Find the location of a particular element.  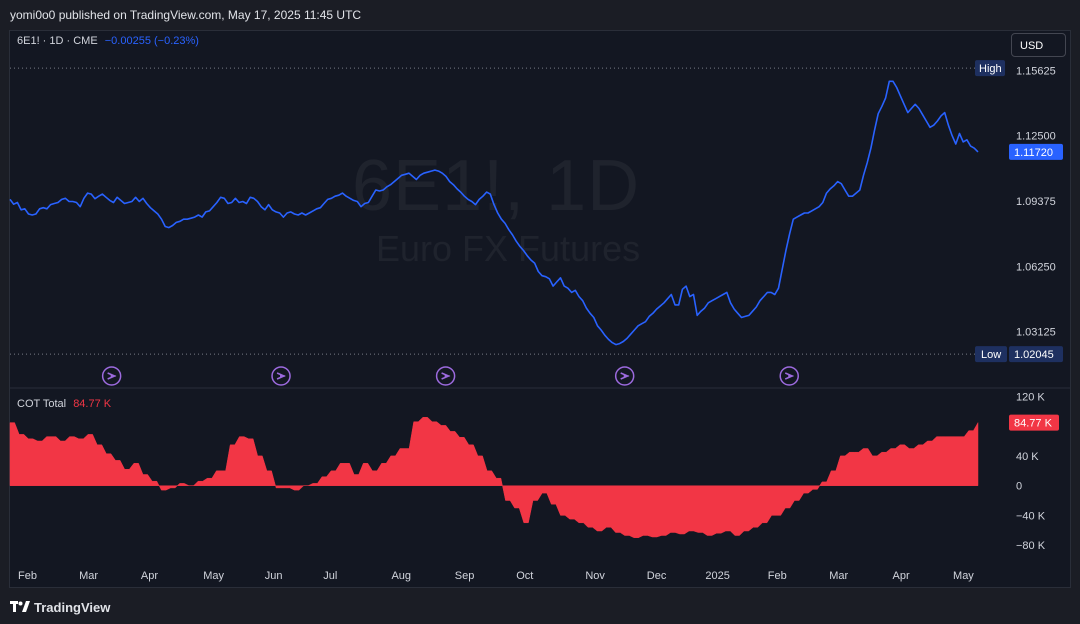

time-axis-label: Jun is located at coordinates (274, 576).